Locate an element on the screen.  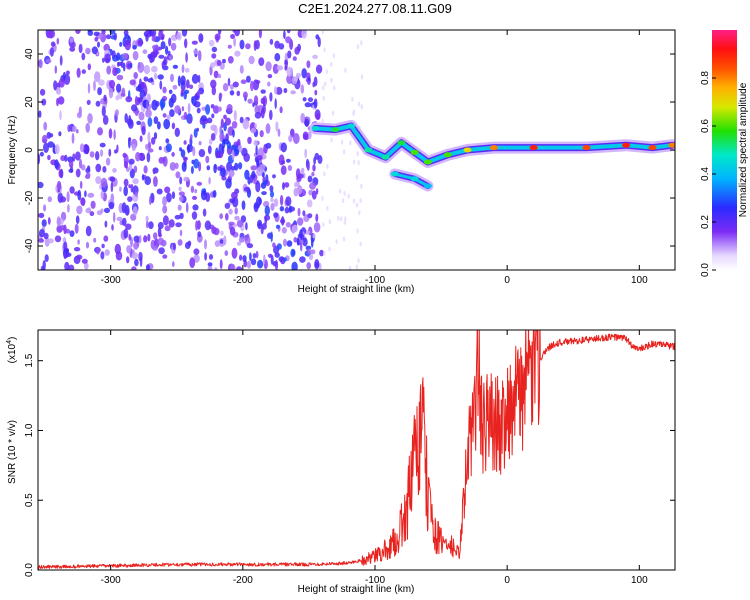
y-tick-label: -20 is located at coordinates (29, 197).